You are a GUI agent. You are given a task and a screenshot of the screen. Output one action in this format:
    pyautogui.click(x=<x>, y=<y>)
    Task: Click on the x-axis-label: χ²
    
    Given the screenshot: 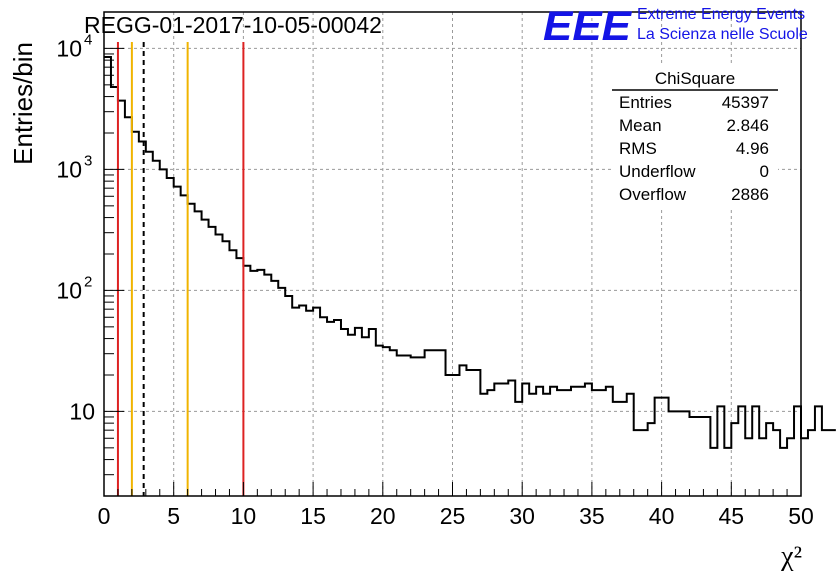 What is the action you would take?
    pyautogui.click(x=791, y=556)
    